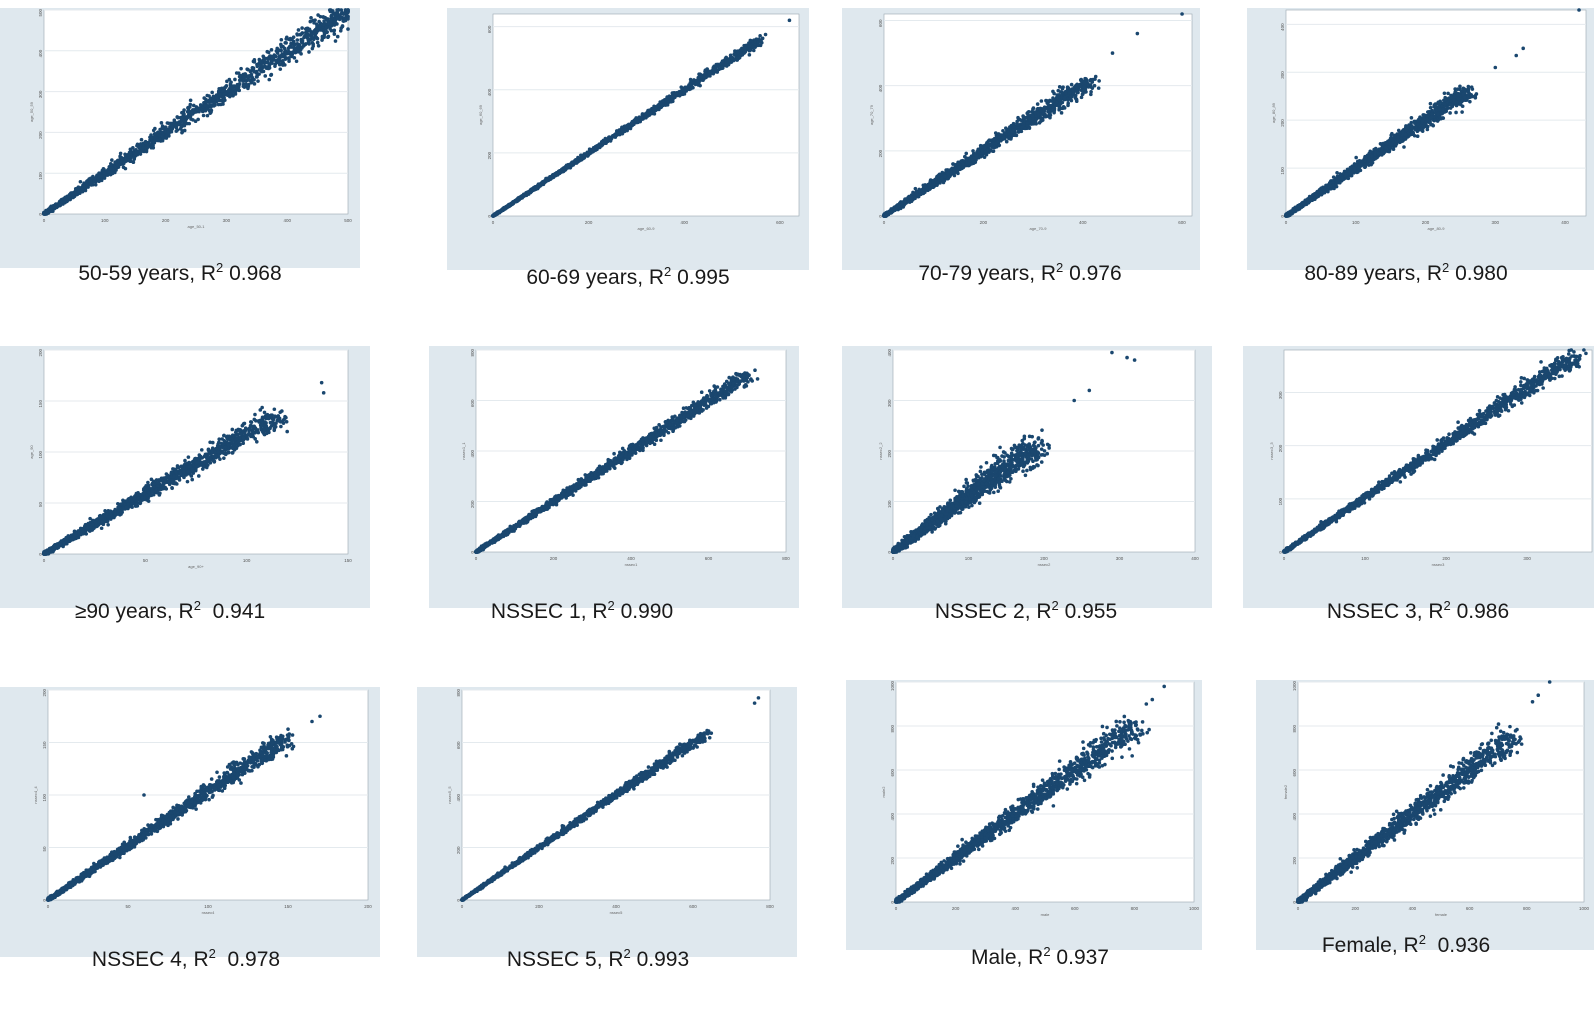  Describe the element at coordinates (1039, 228) in the screenshot. I see `x-axis-title: age_70-9` at that location.